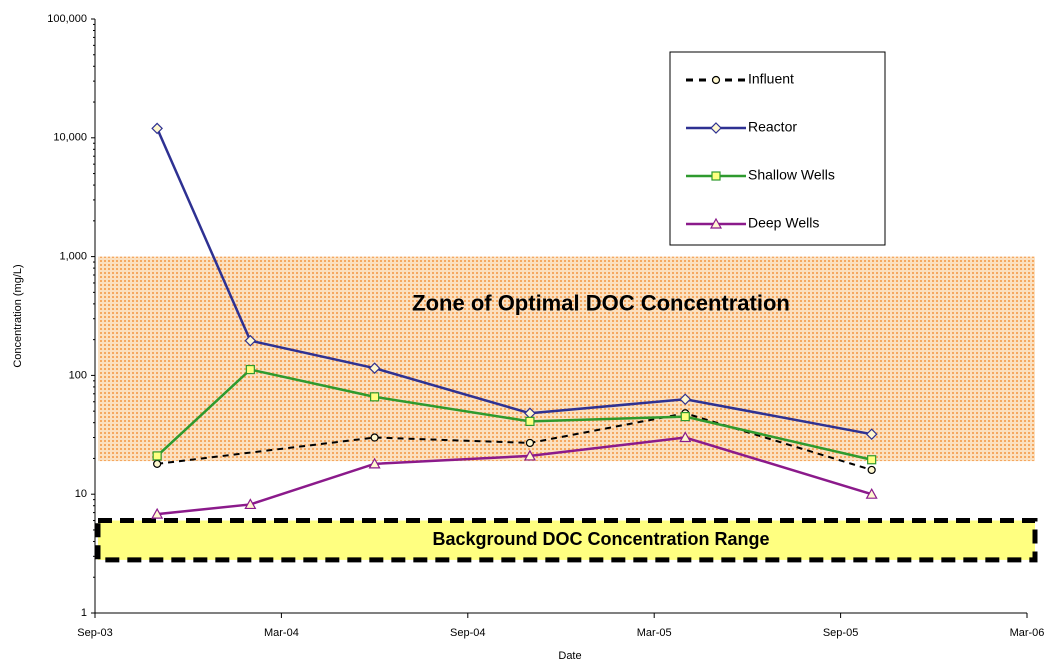 Image resolution: width=1053 pixels, height=667 pixels. What do you see at coordinates (467, 633) in the screenshot?
I see `x-tick-label: Sep-04` at bounding box center [467, 633].